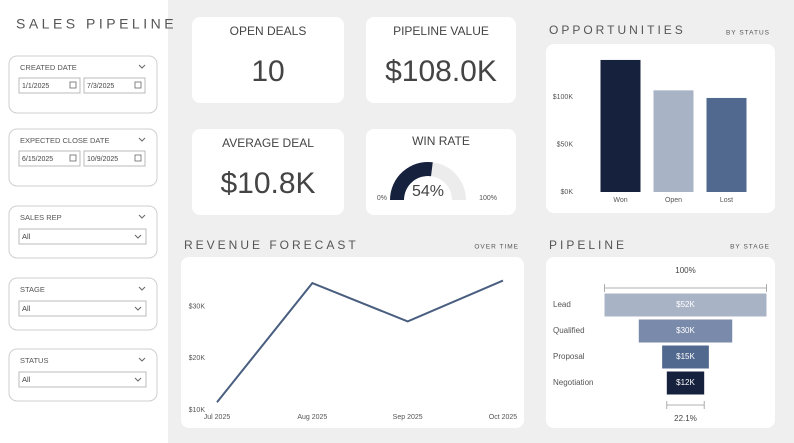 This screenshot has width=794, height=443. I want to click on sidebar-title: SALES PIPELINE, so click(96, 24).